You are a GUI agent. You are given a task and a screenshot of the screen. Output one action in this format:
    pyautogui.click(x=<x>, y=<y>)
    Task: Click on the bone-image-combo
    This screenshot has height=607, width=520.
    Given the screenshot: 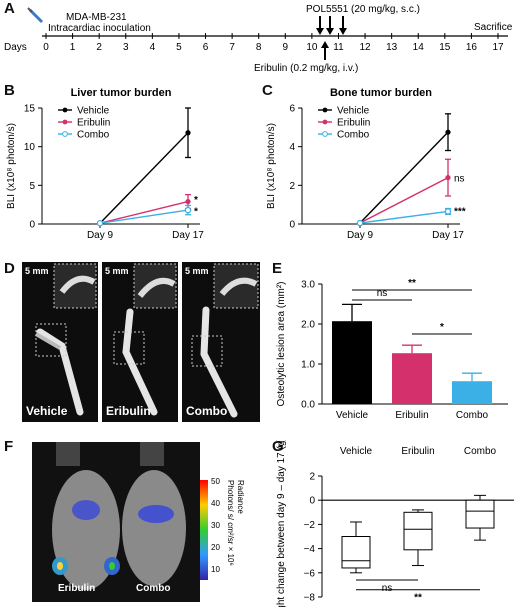 What is the action you would take?
    pyautogui.click(x=225, y=340)
    